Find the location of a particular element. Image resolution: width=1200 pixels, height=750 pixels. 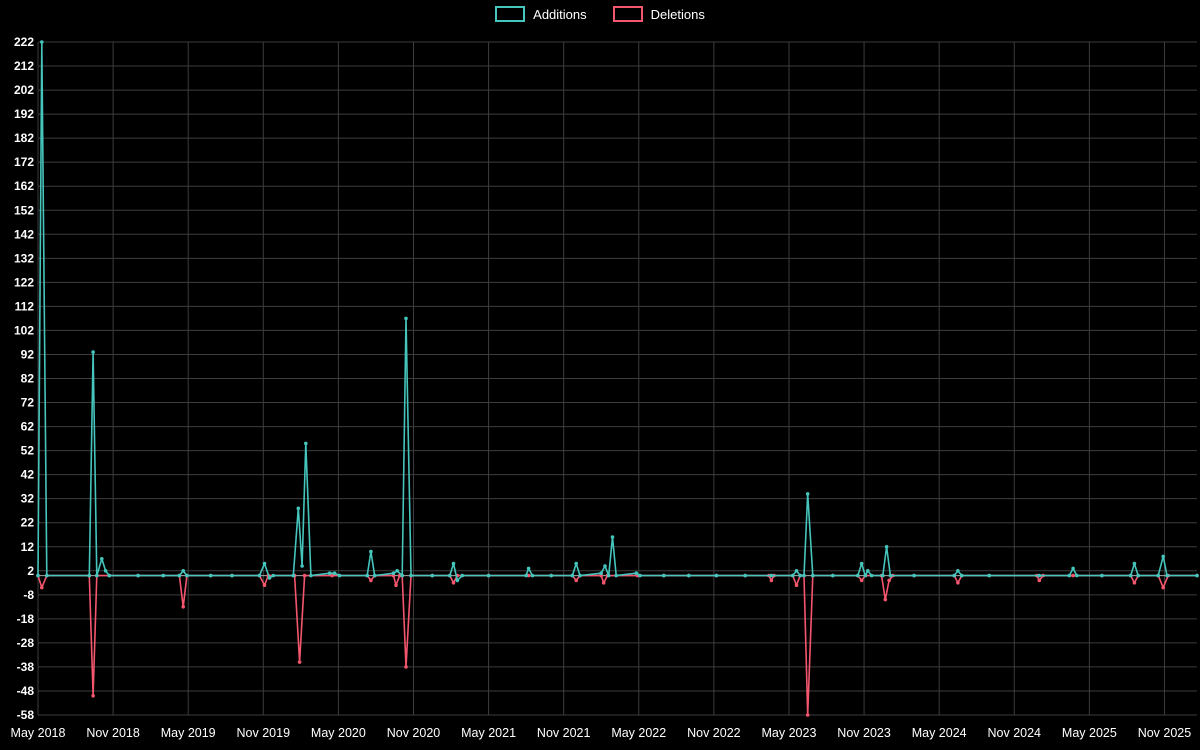

legend-item-additions: Additions is located at coordinates (541, 14).